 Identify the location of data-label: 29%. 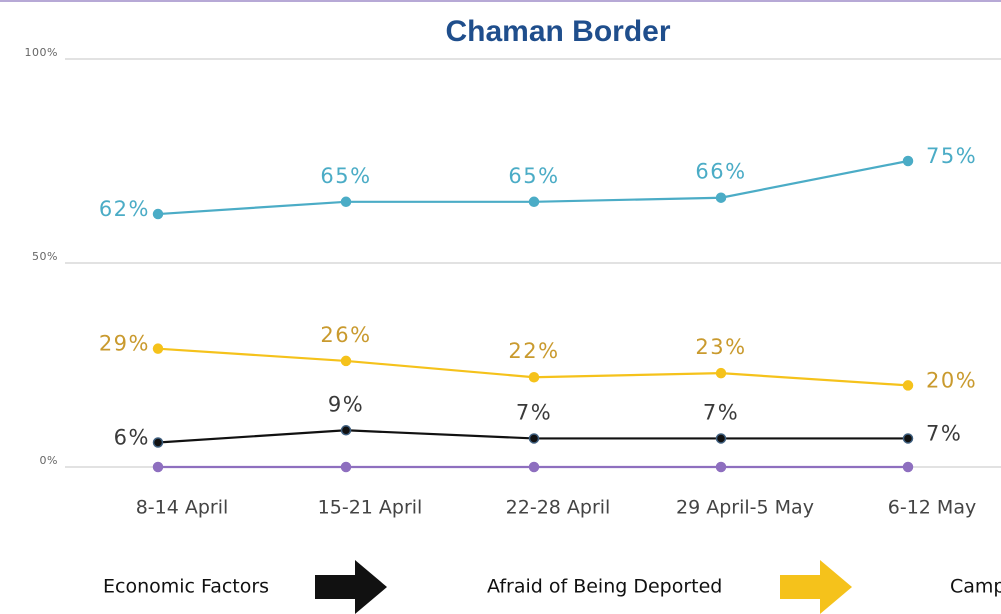
(124, 344).